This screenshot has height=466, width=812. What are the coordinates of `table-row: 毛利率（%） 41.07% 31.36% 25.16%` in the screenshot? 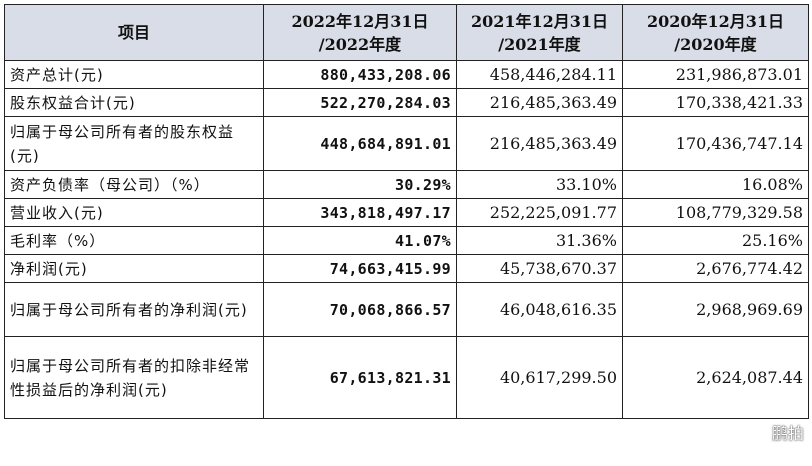 It's located at (406, 240).